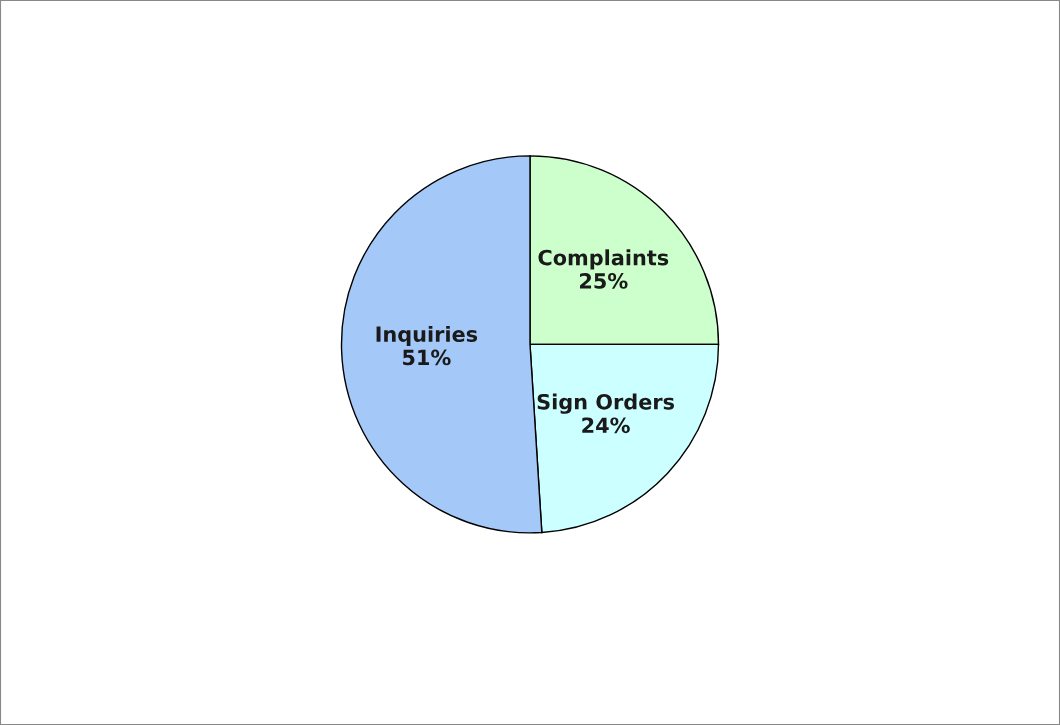 This screenshot has height=725, width=1060. What do you see at coordinates (604, 281) in the screenshot?
I see `data-label: 25%` at bounding box center [604, 281].